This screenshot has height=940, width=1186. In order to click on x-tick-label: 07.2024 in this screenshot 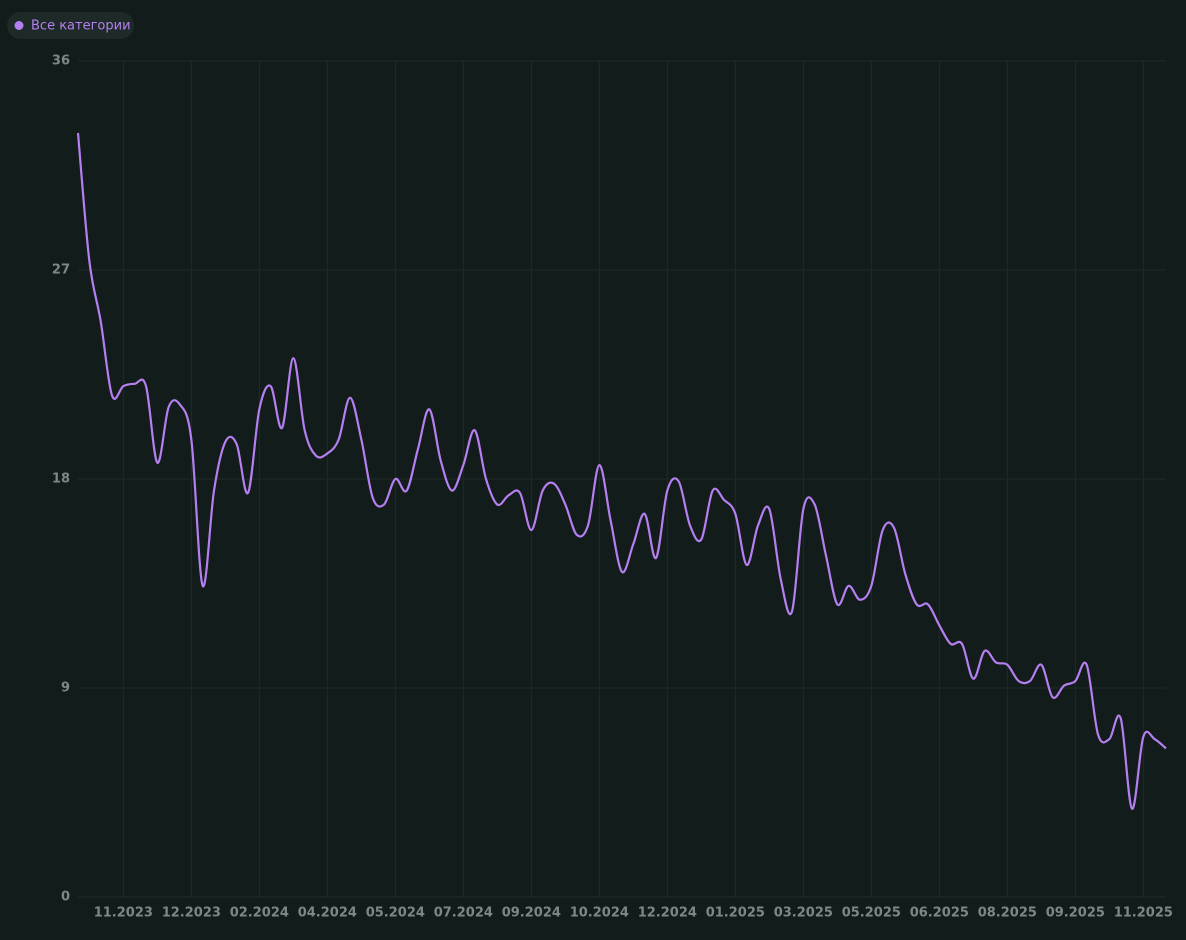, I will do `click(463, 913)`.